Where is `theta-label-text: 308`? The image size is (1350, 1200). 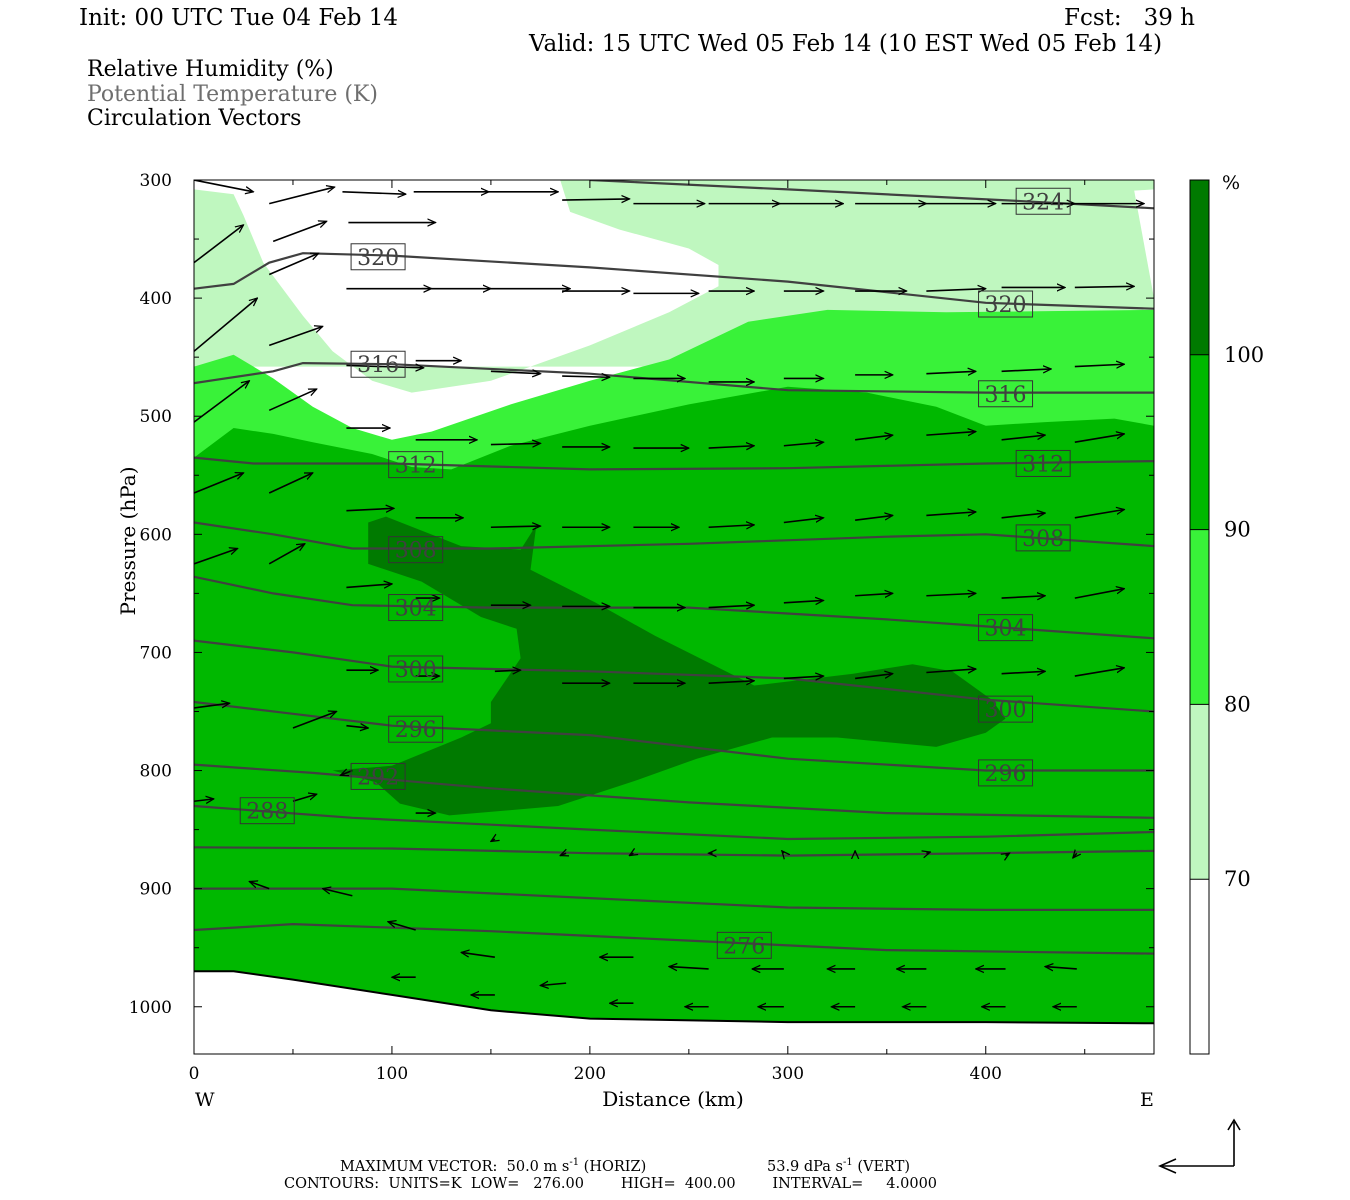
theta-label-text: 308 is located at coordinates (416, 551).